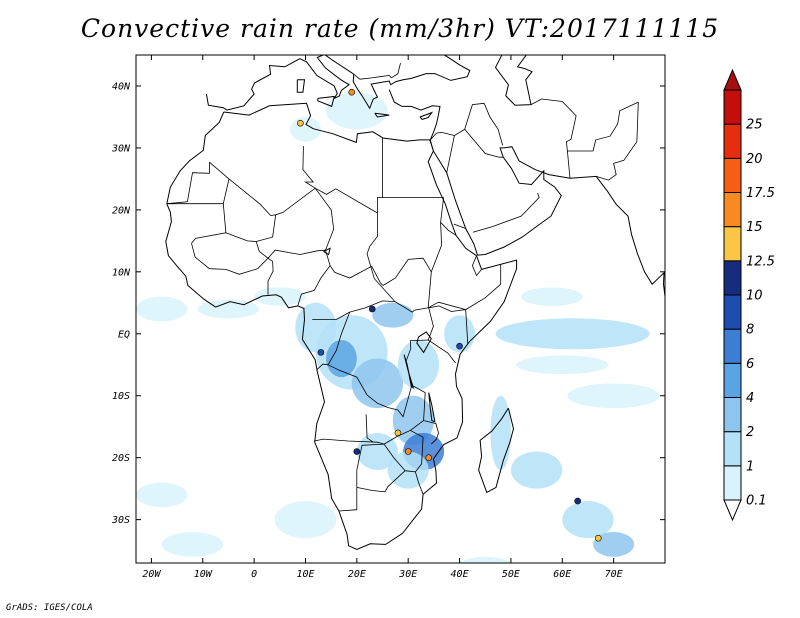  What do you see at coordinates (151, 574) in the screenshot?
I see `x-tick-label: 20W` at bounding box center [151, 574].